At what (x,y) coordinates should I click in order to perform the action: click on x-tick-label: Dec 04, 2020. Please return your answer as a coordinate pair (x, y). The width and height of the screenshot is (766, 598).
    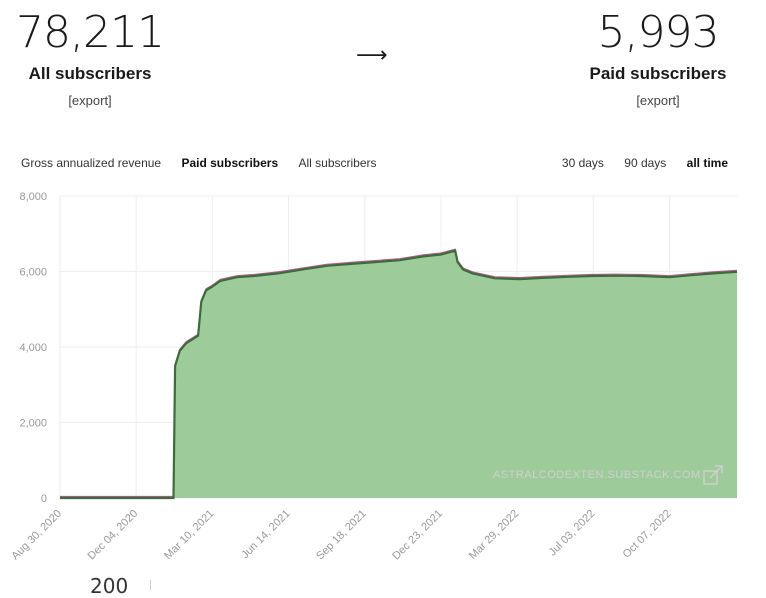
    Looking at the image, I should click on (113, 535).